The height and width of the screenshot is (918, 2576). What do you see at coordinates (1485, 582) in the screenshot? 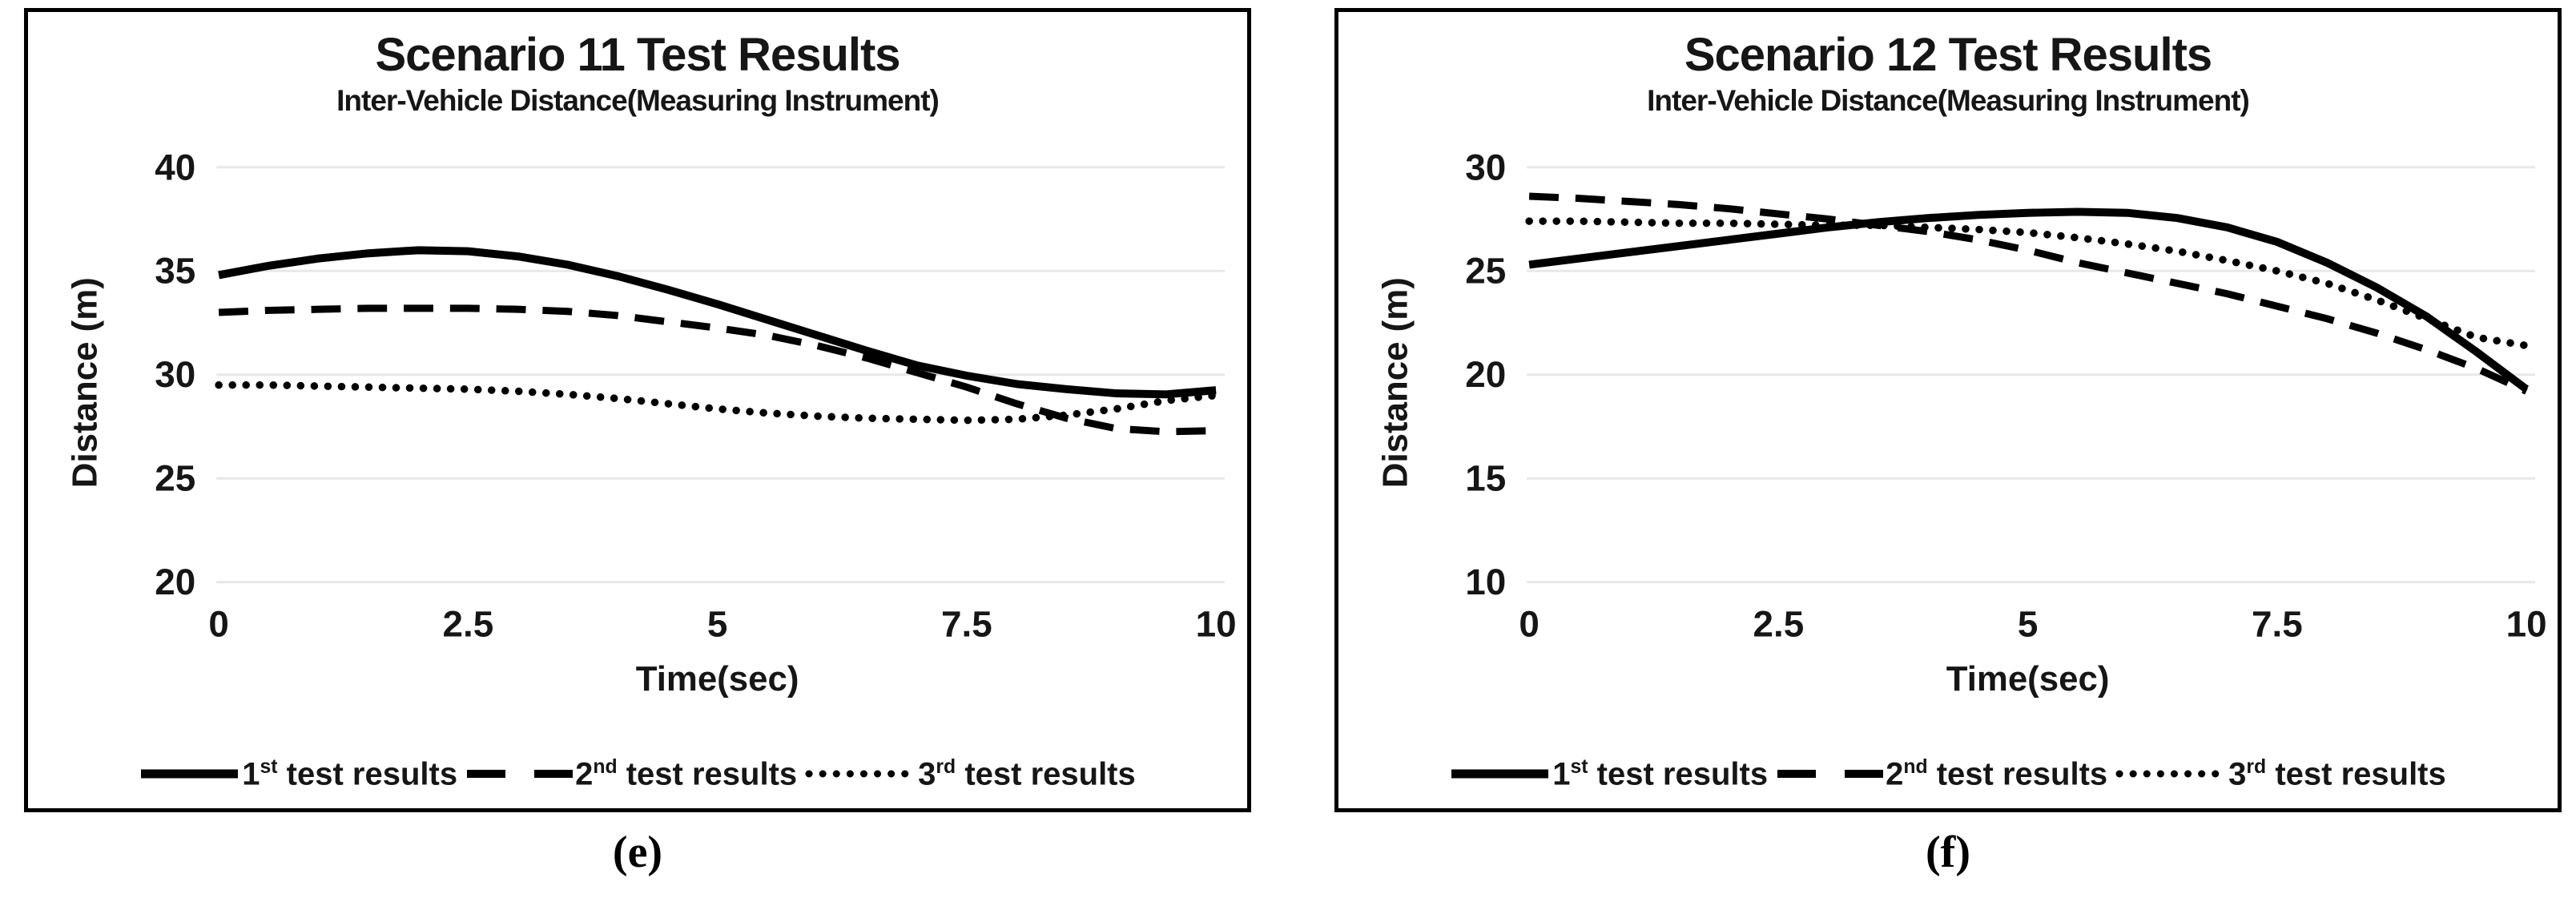
I see `y-tick-label: 10` at bounding box center [1485, 582].